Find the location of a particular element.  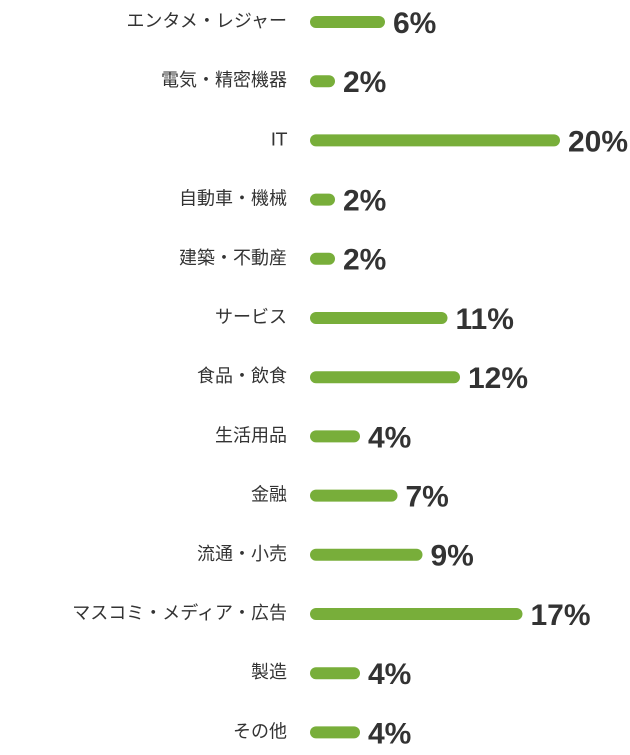

category-label: 生活用品 is located at coordinates (251, 435).